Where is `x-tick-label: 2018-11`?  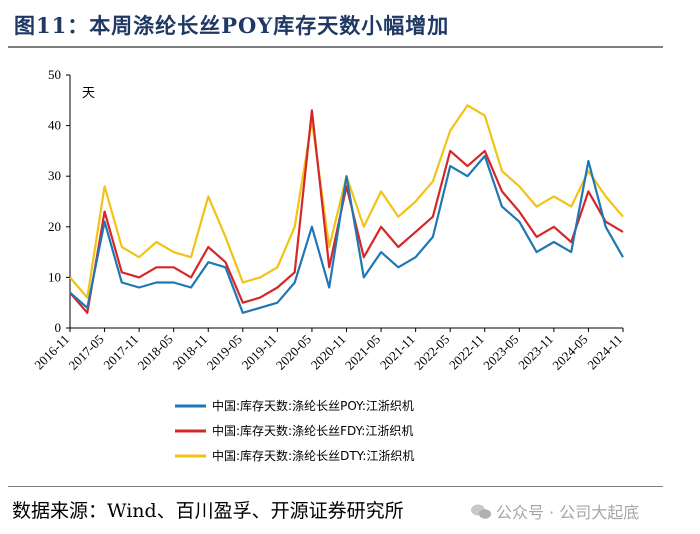
x-tick-label: 2018-11 is located at coordinates (189, 352).